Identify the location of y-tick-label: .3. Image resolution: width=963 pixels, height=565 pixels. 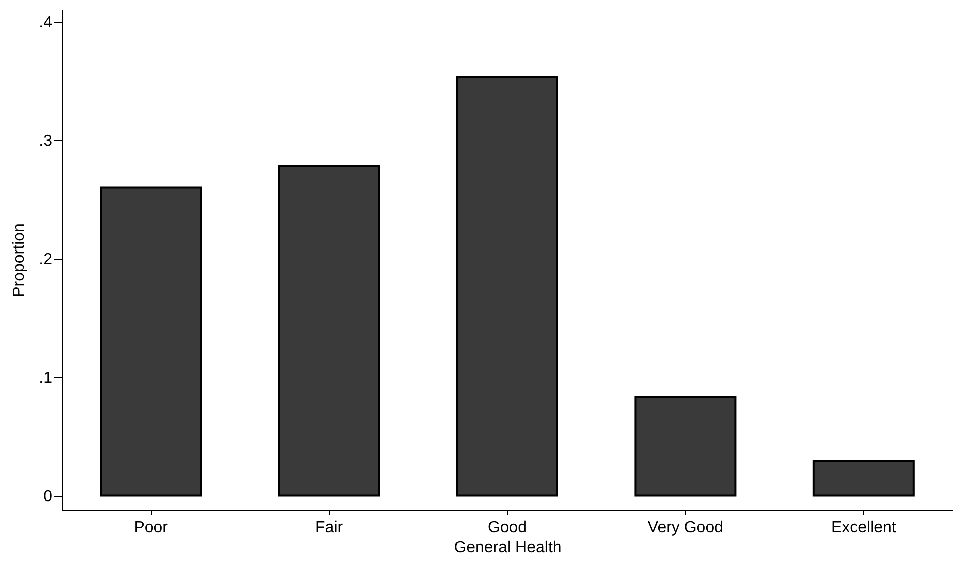
(46, 141).